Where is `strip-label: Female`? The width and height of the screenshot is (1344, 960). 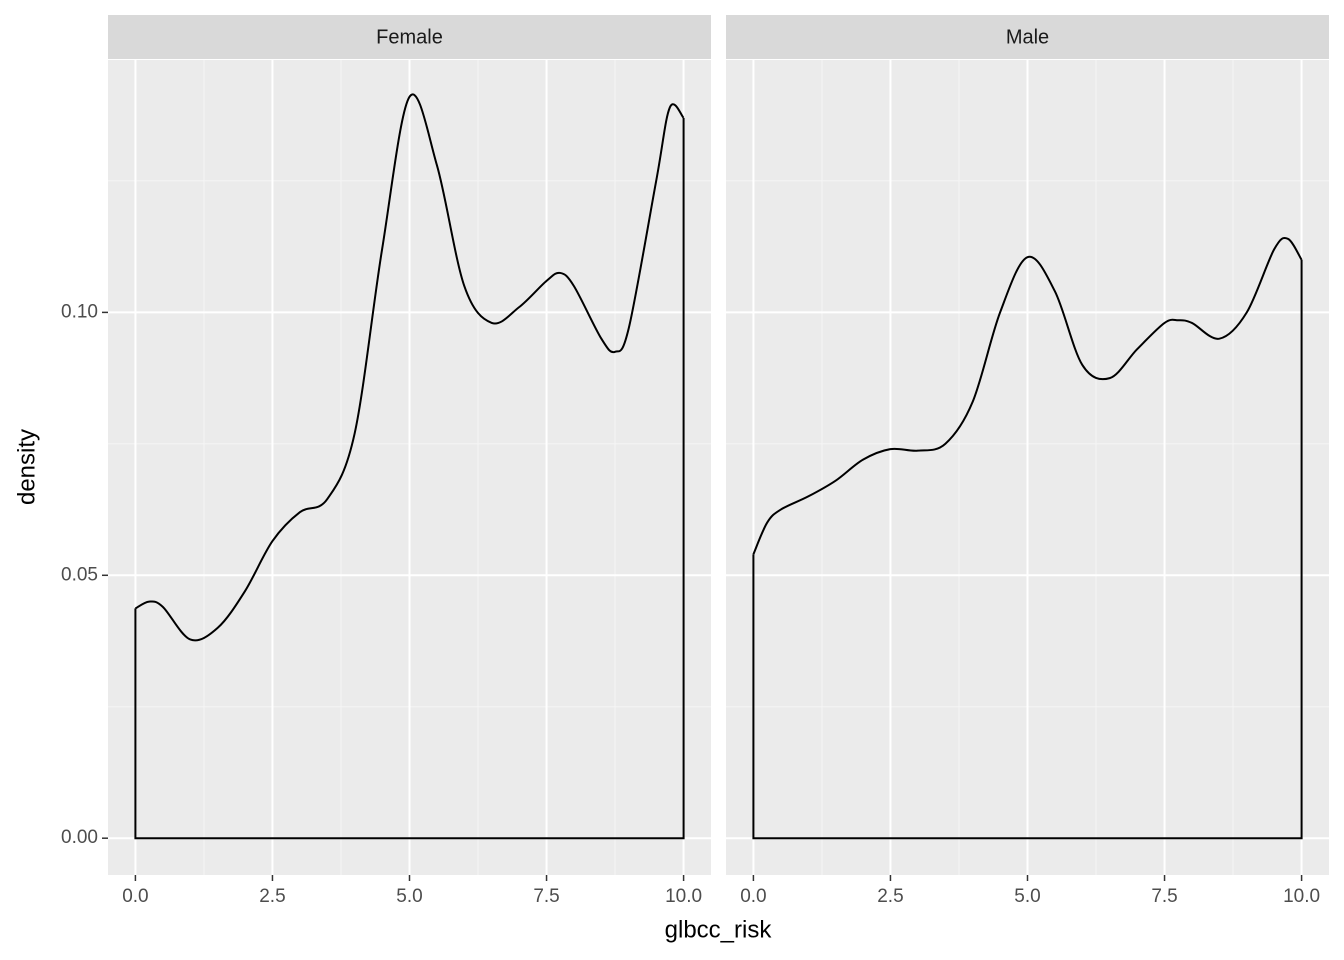 strip-label: Female is located at coordinates (409, 37).